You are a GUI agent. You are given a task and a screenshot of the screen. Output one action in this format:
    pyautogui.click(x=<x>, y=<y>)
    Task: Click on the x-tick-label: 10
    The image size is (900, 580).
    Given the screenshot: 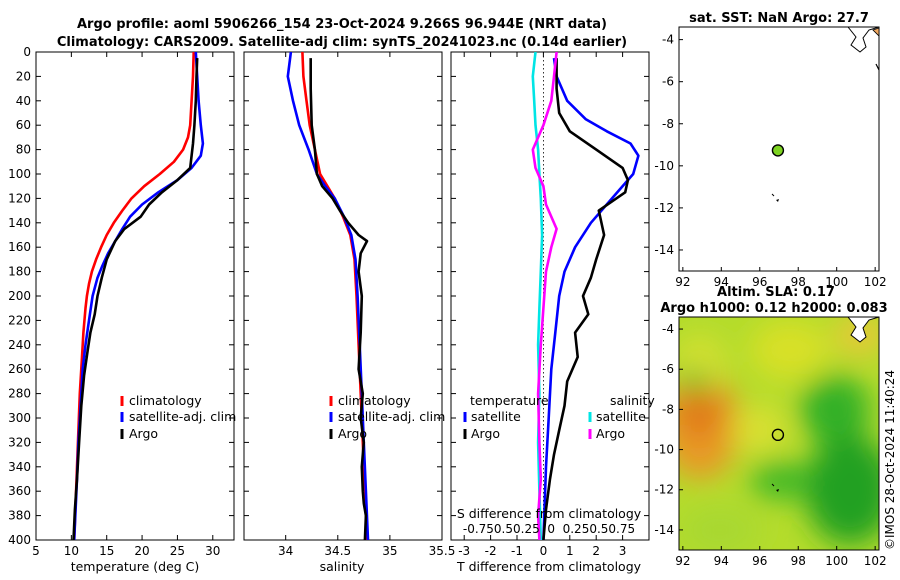 What is the action you would take?
    pyautogui.click(x=71, y=551)
    